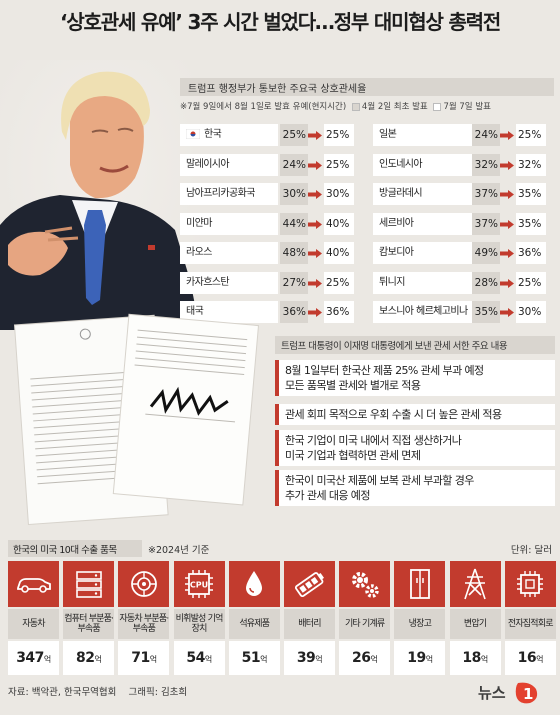  Describe the element at coordinates (531, 164) in the screenshot. I see `second-rate: 32%` at that location.